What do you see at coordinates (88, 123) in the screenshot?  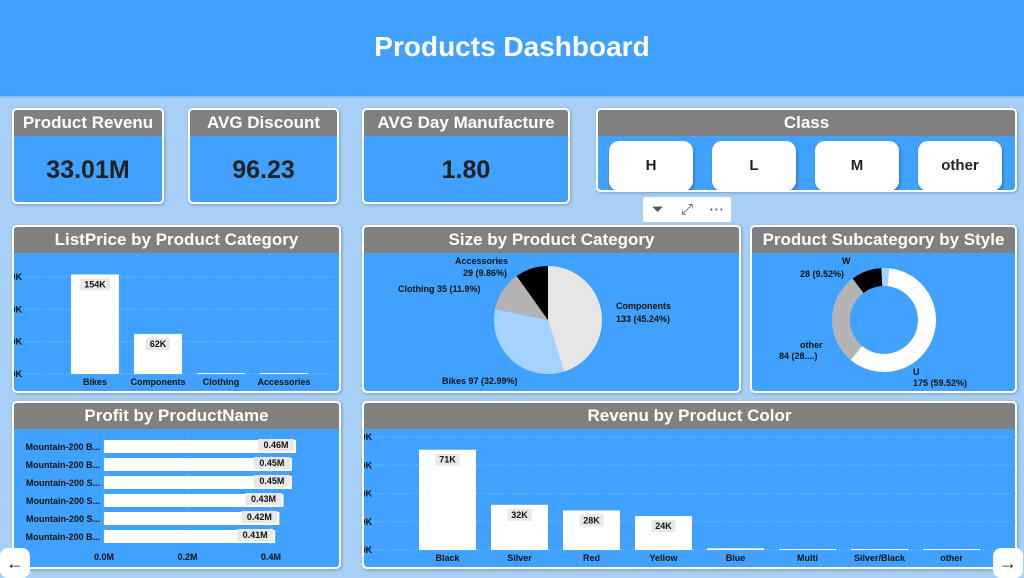 I see `kpi-label: Product Revenu` at bounding box center [88, 123].